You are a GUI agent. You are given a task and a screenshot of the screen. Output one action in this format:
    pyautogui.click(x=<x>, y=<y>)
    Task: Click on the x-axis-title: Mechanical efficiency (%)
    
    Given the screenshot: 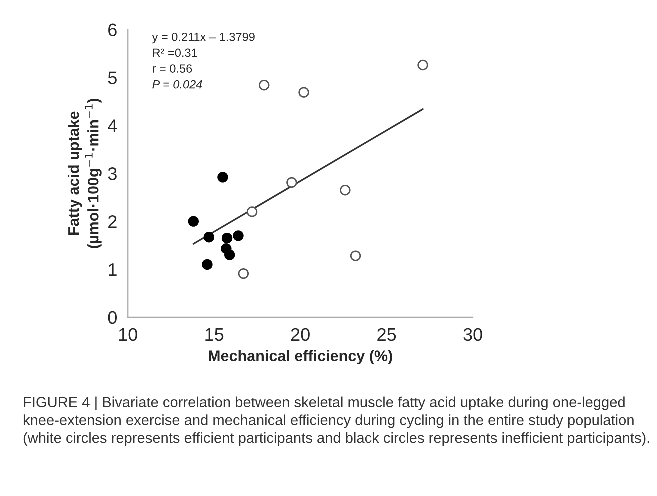 What is the action you would take?
    pyautogui.click(x=300, y=357)
    